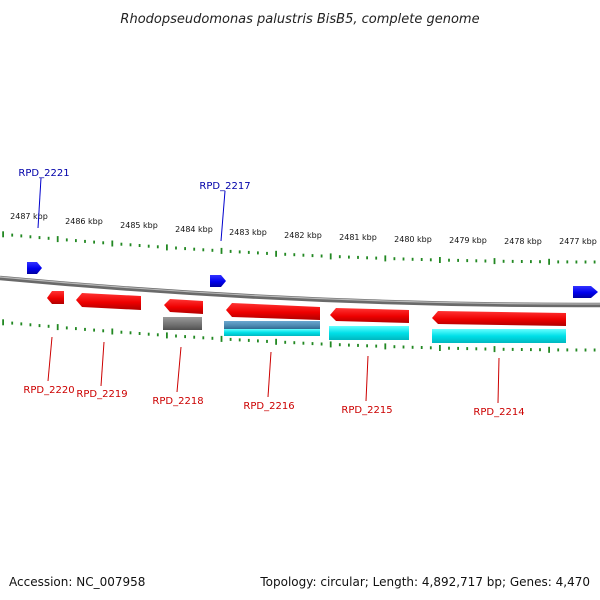 This screenshot has height=600, width=600. What do you see at coordinates (585, 292) in the screenshot?
I see `gene-forward-unlabeled` at bounding box center [585, 292].